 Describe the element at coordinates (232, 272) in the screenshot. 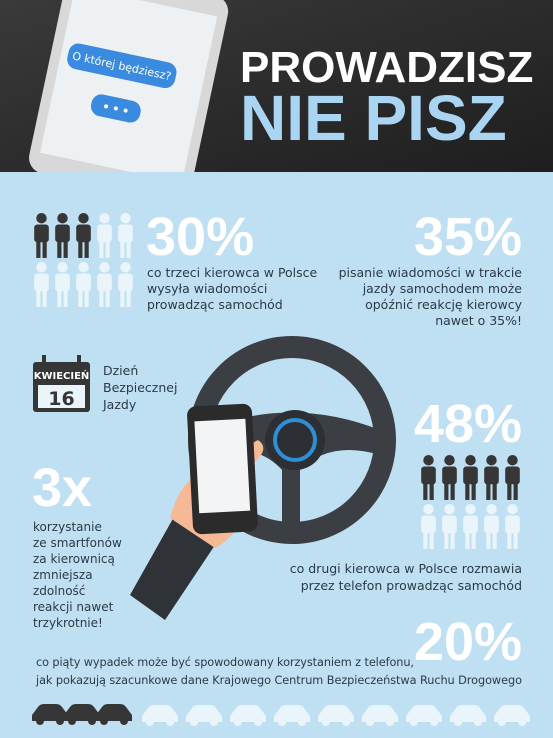

I see `stat-text: co trzeci kierowca w Polsce` at that location.